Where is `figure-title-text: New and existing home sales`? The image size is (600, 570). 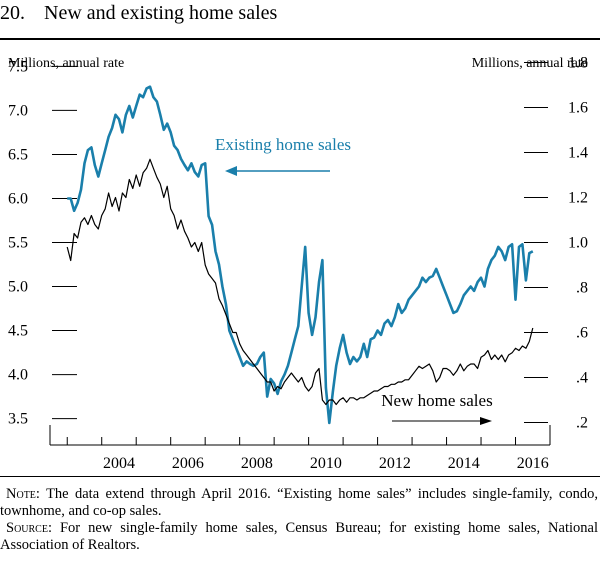 figure-title-text: New and existing home sales is located at coordinates (161, 13).